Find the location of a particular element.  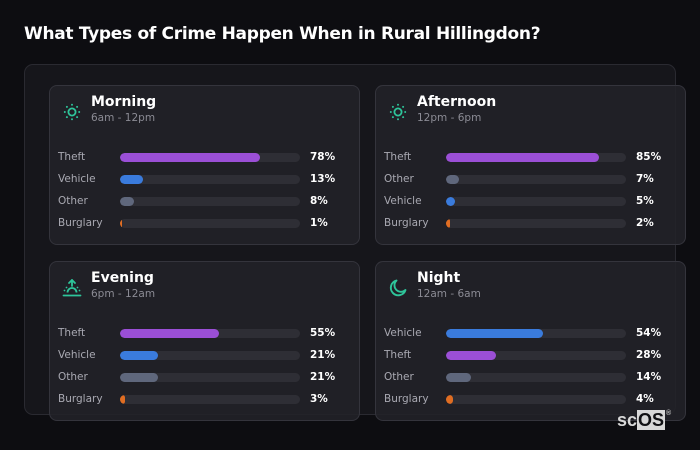

bar-row: Theft 28% is located at coordinates (531, 355).